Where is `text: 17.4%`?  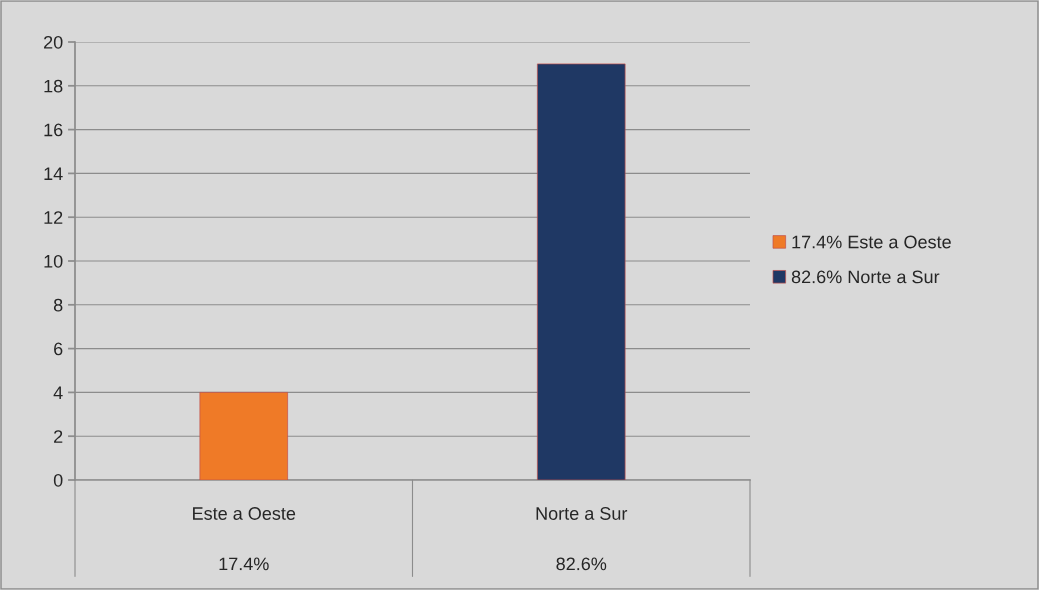 text: 17.4% is located at coordinates (244, 564).